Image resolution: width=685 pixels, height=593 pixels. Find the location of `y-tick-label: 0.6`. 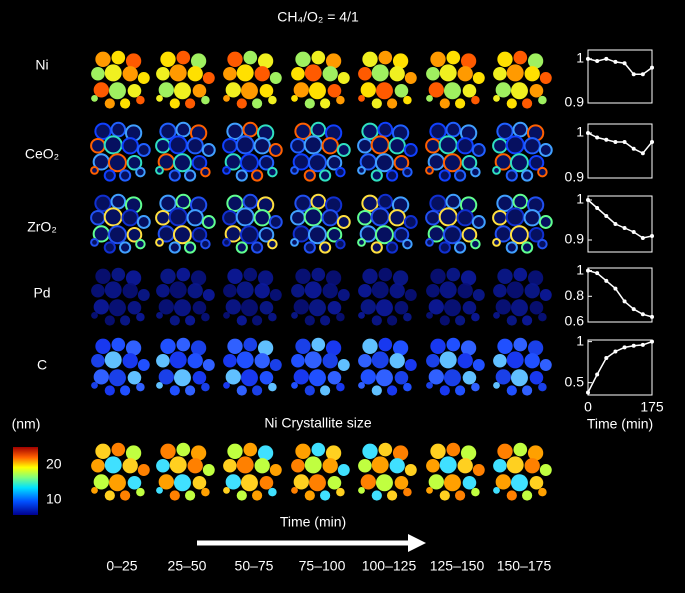

y-tick-label: 0.6 is located at coordinates (575, 321).